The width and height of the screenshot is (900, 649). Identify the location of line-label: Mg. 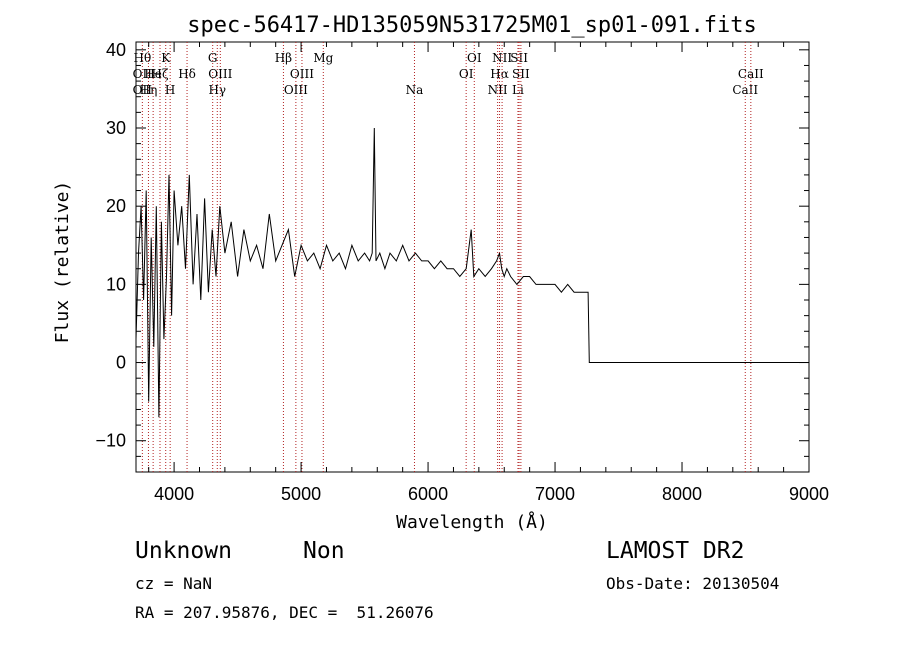
(323, 58).